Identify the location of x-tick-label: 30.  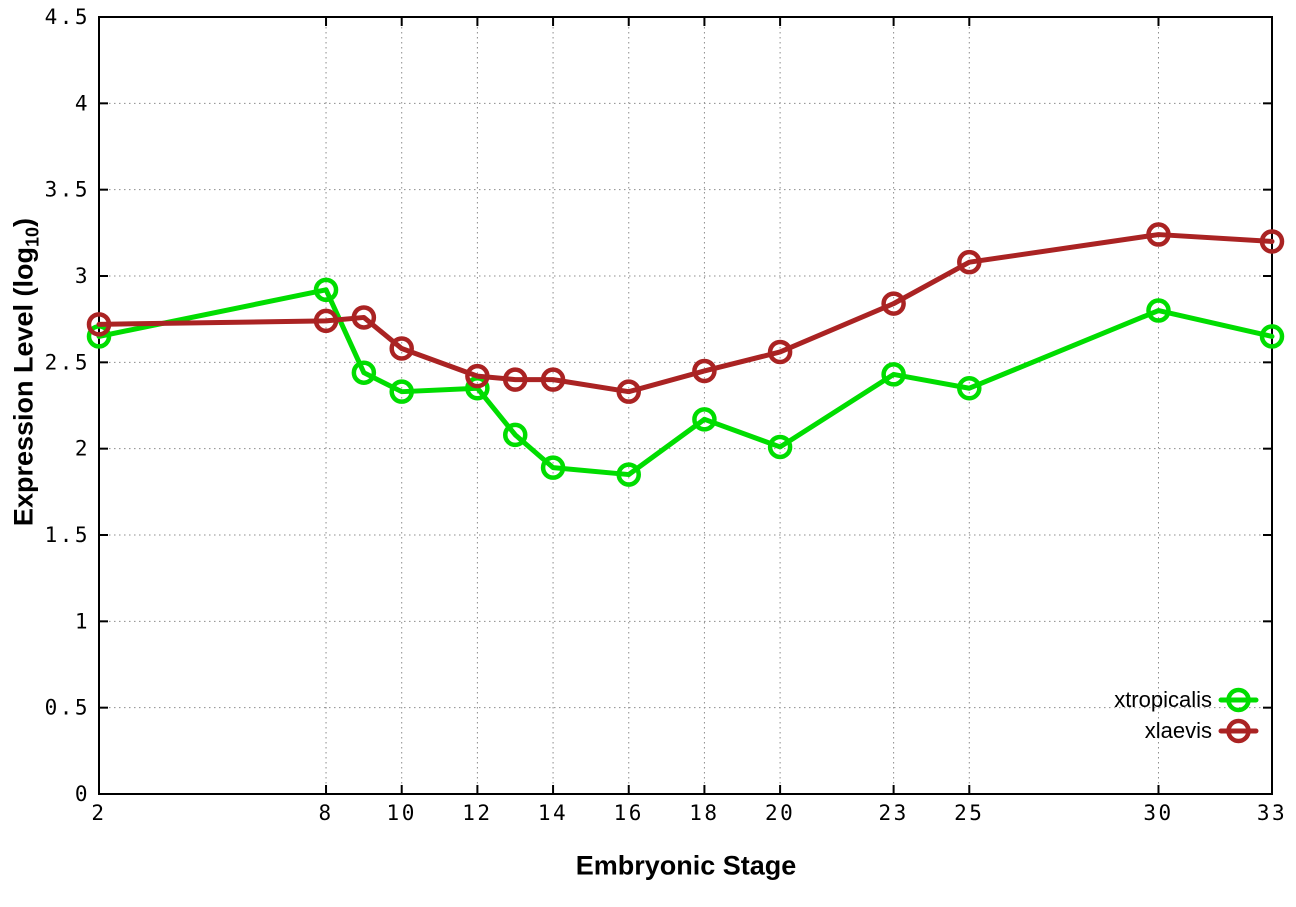
(1158, 813).